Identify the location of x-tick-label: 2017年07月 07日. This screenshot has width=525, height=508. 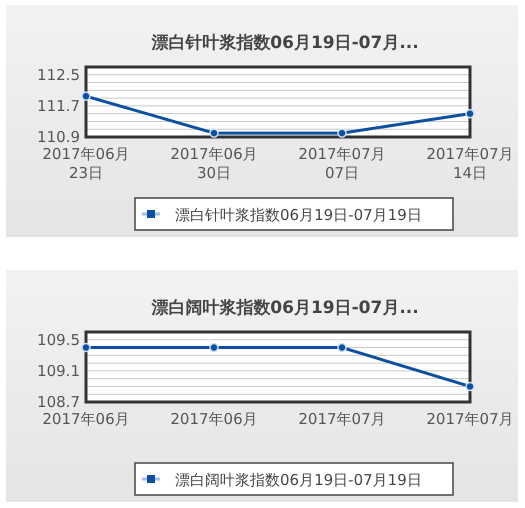
(342, 163).